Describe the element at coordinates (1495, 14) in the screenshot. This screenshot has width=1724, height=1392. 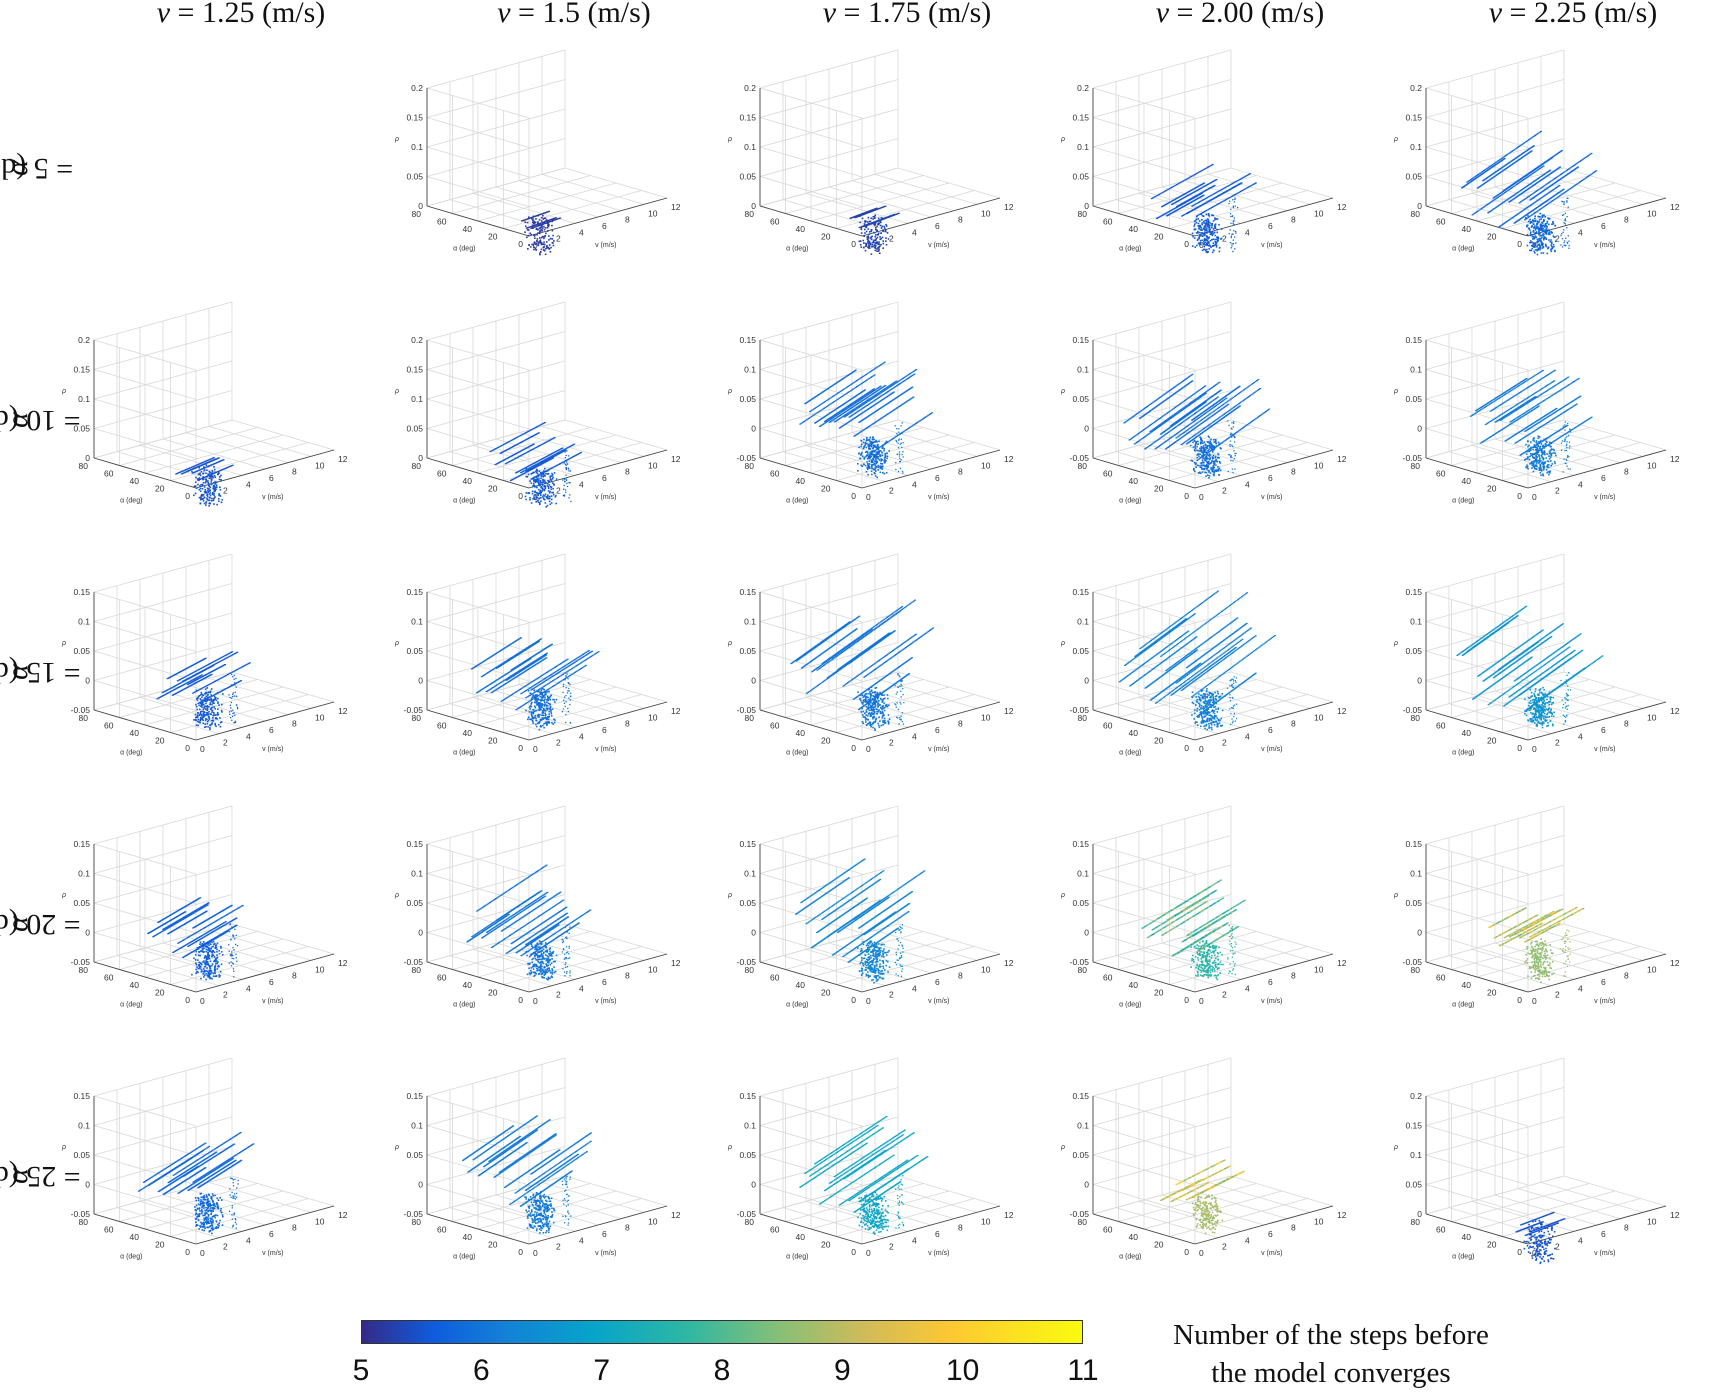
I see `column-header-symbol: v` at that location.